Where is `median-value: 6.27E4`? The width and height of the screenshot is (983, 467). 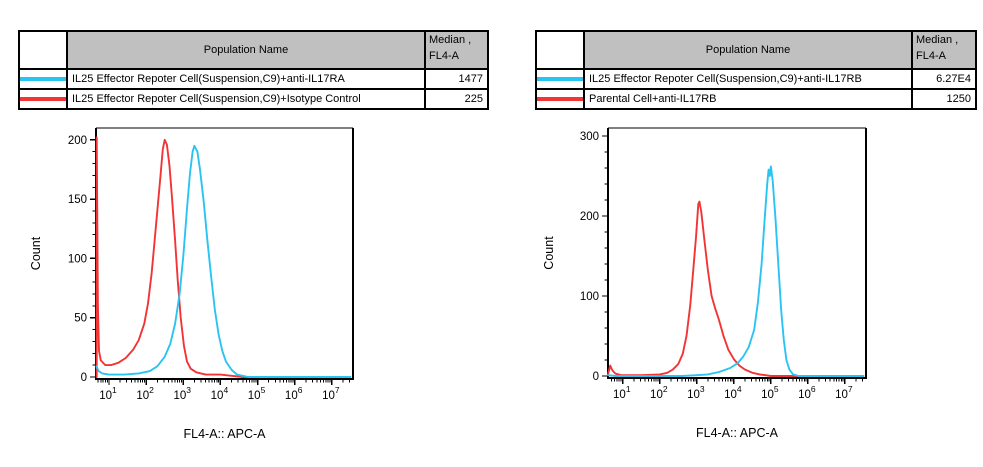 median-value: 6.27E4 is located at coordinates (944, 79).